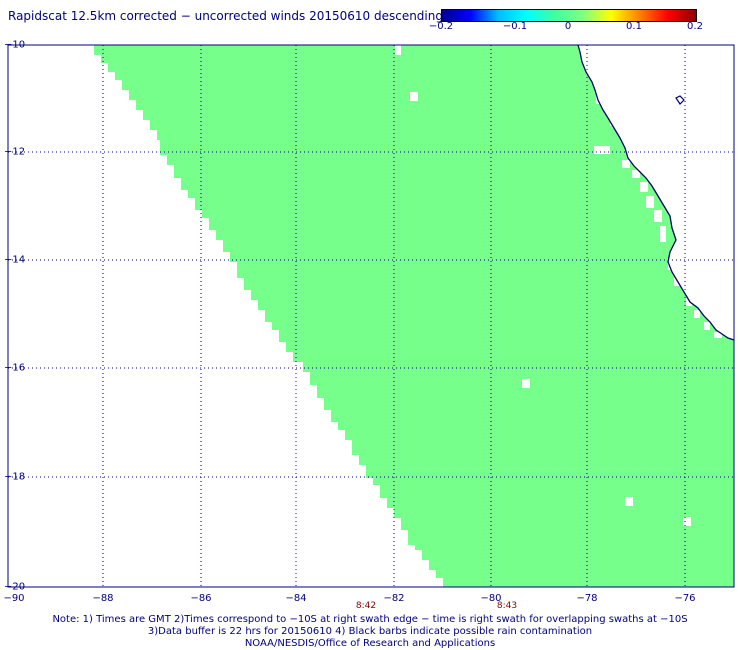 The height and width of the screenshot is (650, 740). What do you see at coordinates (15, 152) in the screenshot?
I see `latitude-label: −12` at bounding box center [15, 152].